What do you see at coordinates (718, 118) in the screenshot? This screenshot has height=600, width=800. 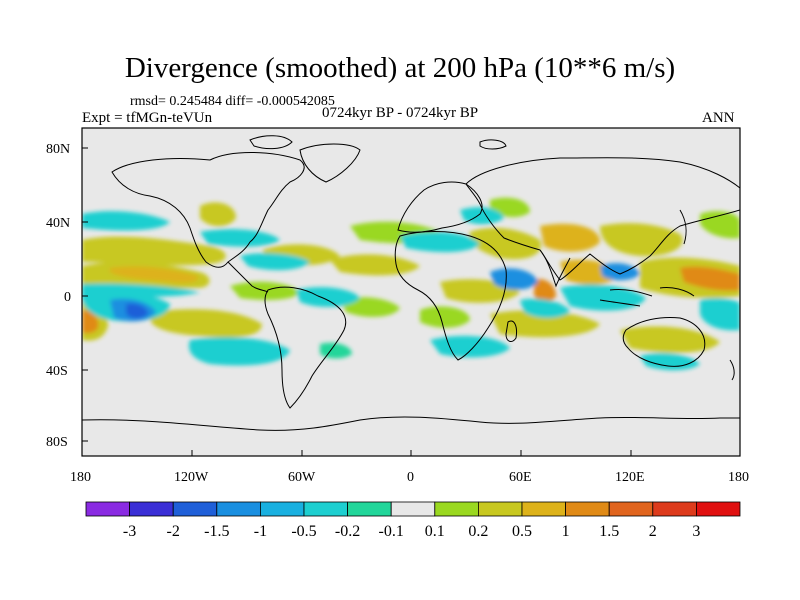 I see `season-label: ANN` at bounding box center [718, 118].